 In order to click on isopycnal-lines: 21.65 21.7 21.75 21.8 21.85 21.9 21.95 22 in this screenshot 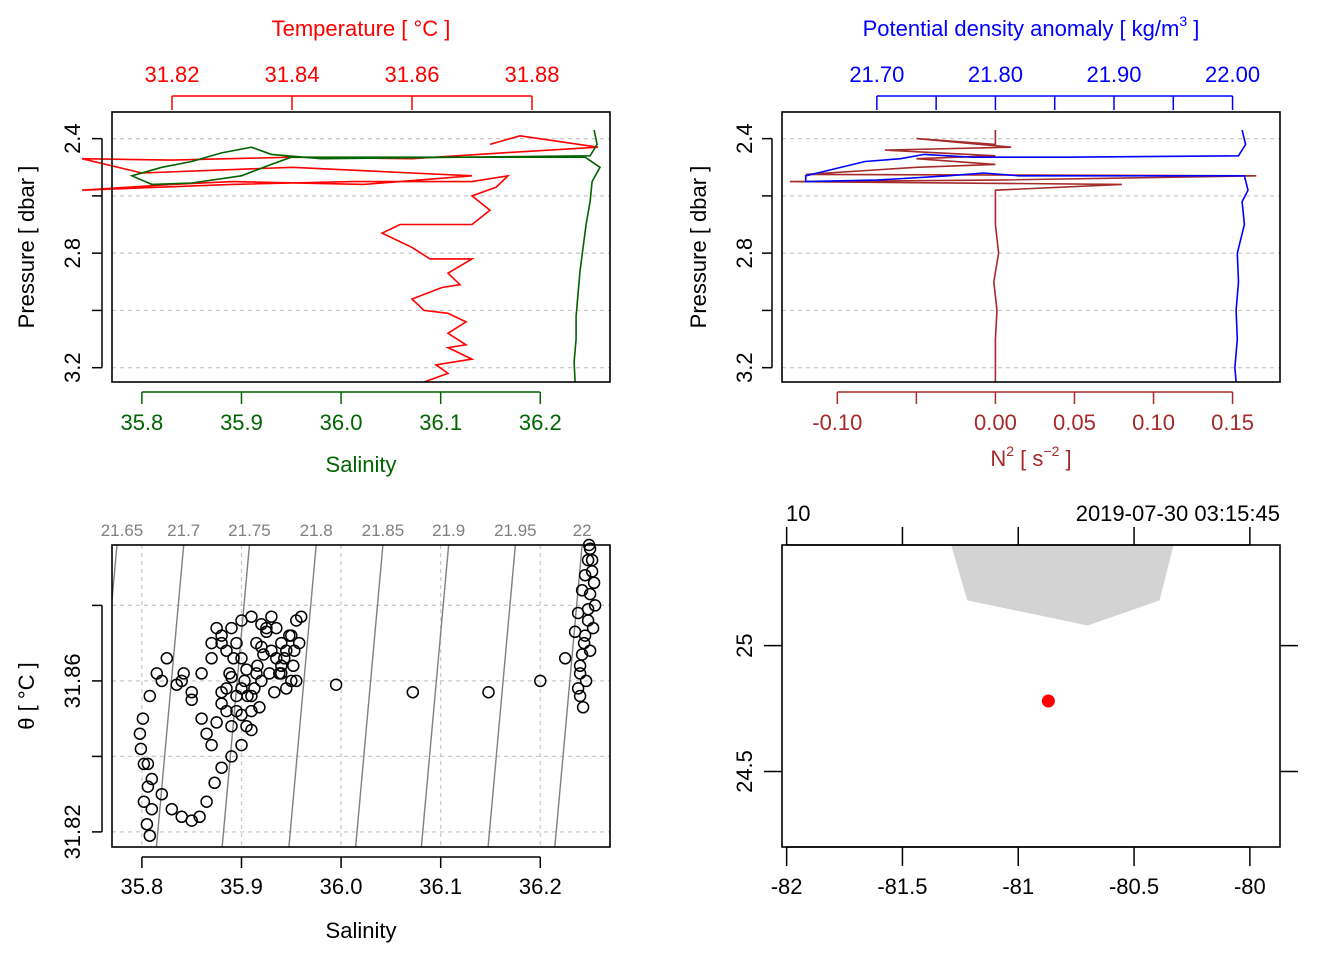, I will do `click(346, 684)`.